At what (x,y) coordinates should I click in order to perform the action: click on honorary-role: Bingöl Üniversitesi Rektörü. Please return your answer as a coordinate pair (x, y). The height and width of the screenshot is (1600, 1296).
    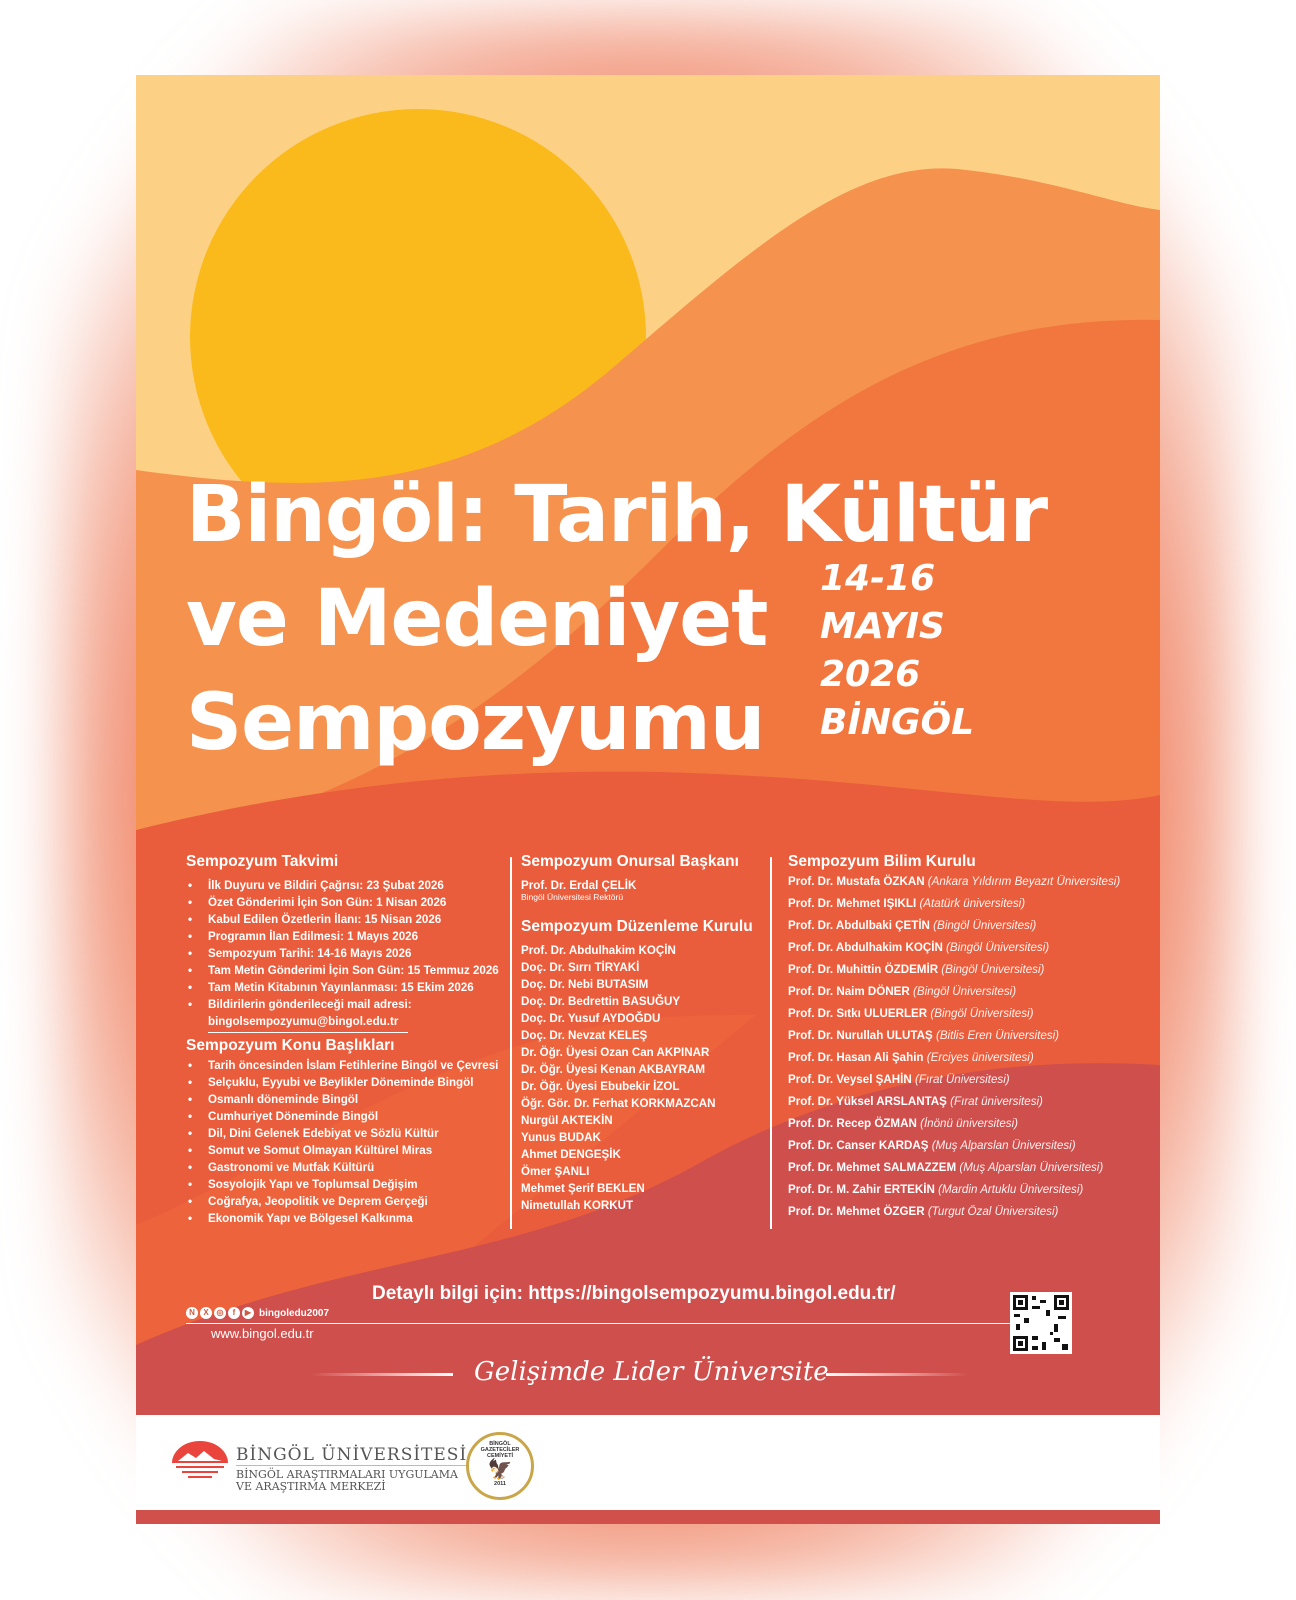
    Looking at the image, I should click on (572, 897).